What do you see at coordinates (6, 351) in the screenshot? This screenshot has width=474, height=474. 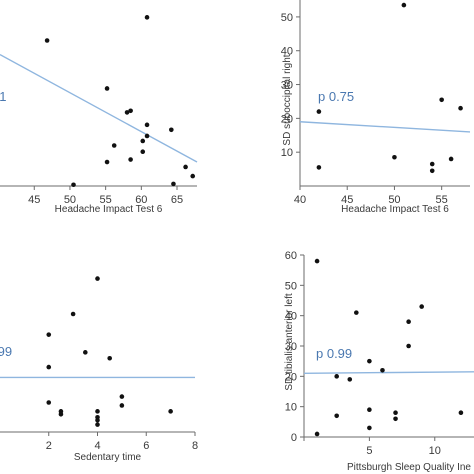 I see `p-value-label: .99` at bounding box center [6, 351].